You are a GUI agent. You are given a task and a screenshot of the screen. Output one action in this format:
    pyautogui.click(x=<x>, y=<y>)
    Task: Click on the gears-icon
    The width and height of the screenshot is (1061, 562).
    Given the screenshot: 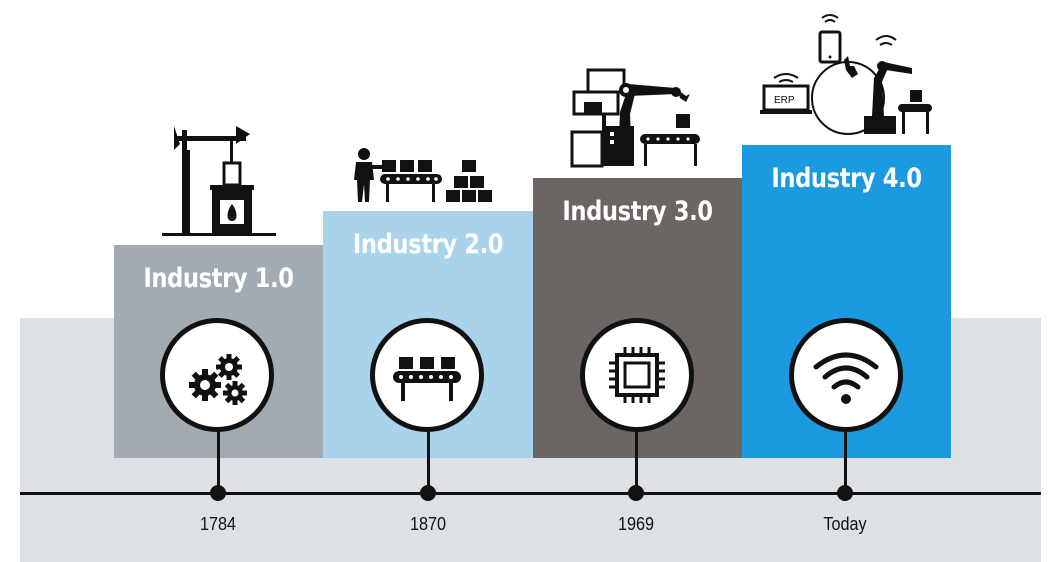 What is the action you would take?
    pyautogui.click(x=217, y=375)
    